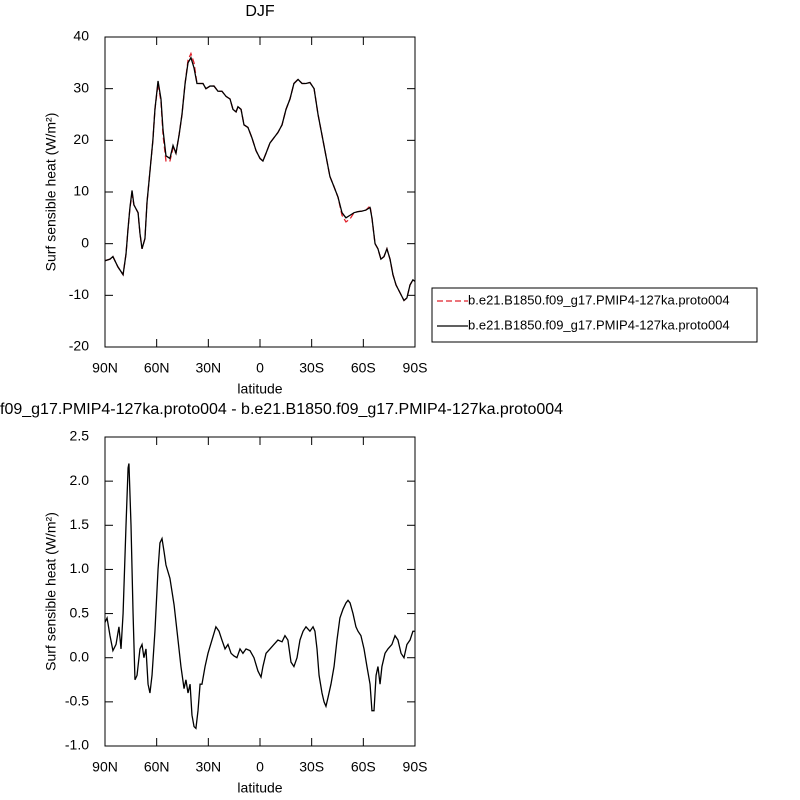 The image size is (800, 800). Describe the element at coordinates (79, 294) in the screenshot. I see `y-tick-label: -10` at that location.